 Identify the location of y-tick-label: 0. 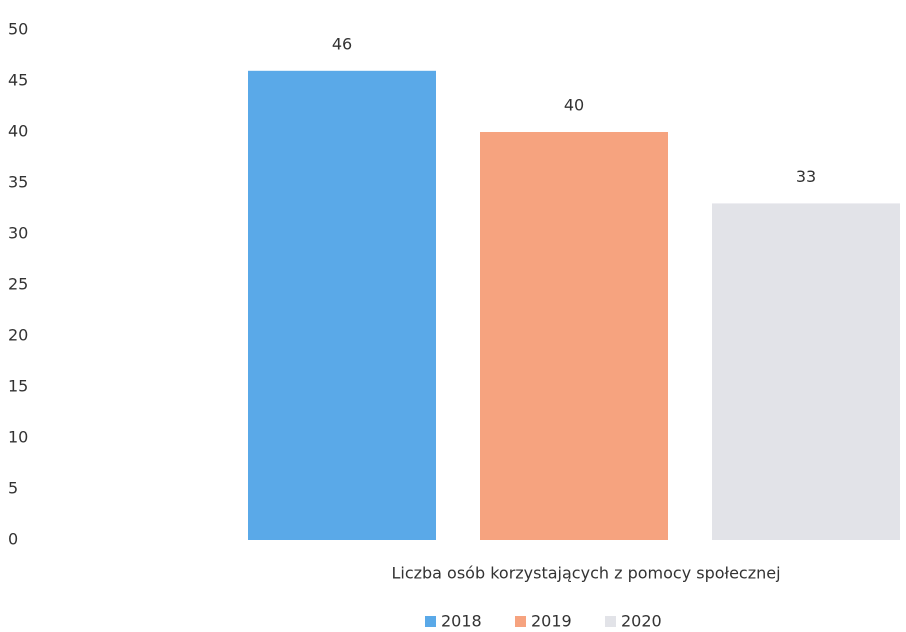
(13, 539).